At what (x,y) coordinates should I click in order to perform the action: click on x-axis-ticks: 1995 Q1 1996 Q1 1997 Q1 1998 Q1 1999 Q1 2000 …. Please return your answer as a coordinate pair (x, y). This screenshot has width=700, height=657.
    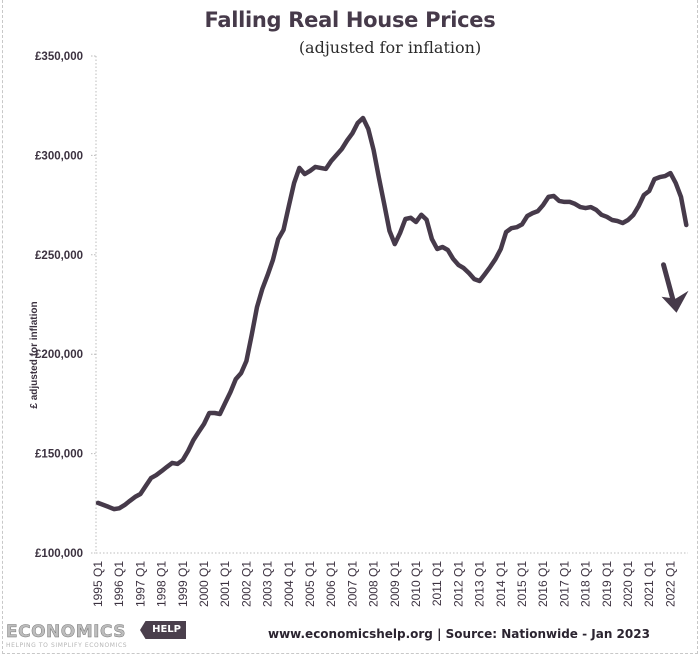
    Looking at the image, I should click on (384, 584).